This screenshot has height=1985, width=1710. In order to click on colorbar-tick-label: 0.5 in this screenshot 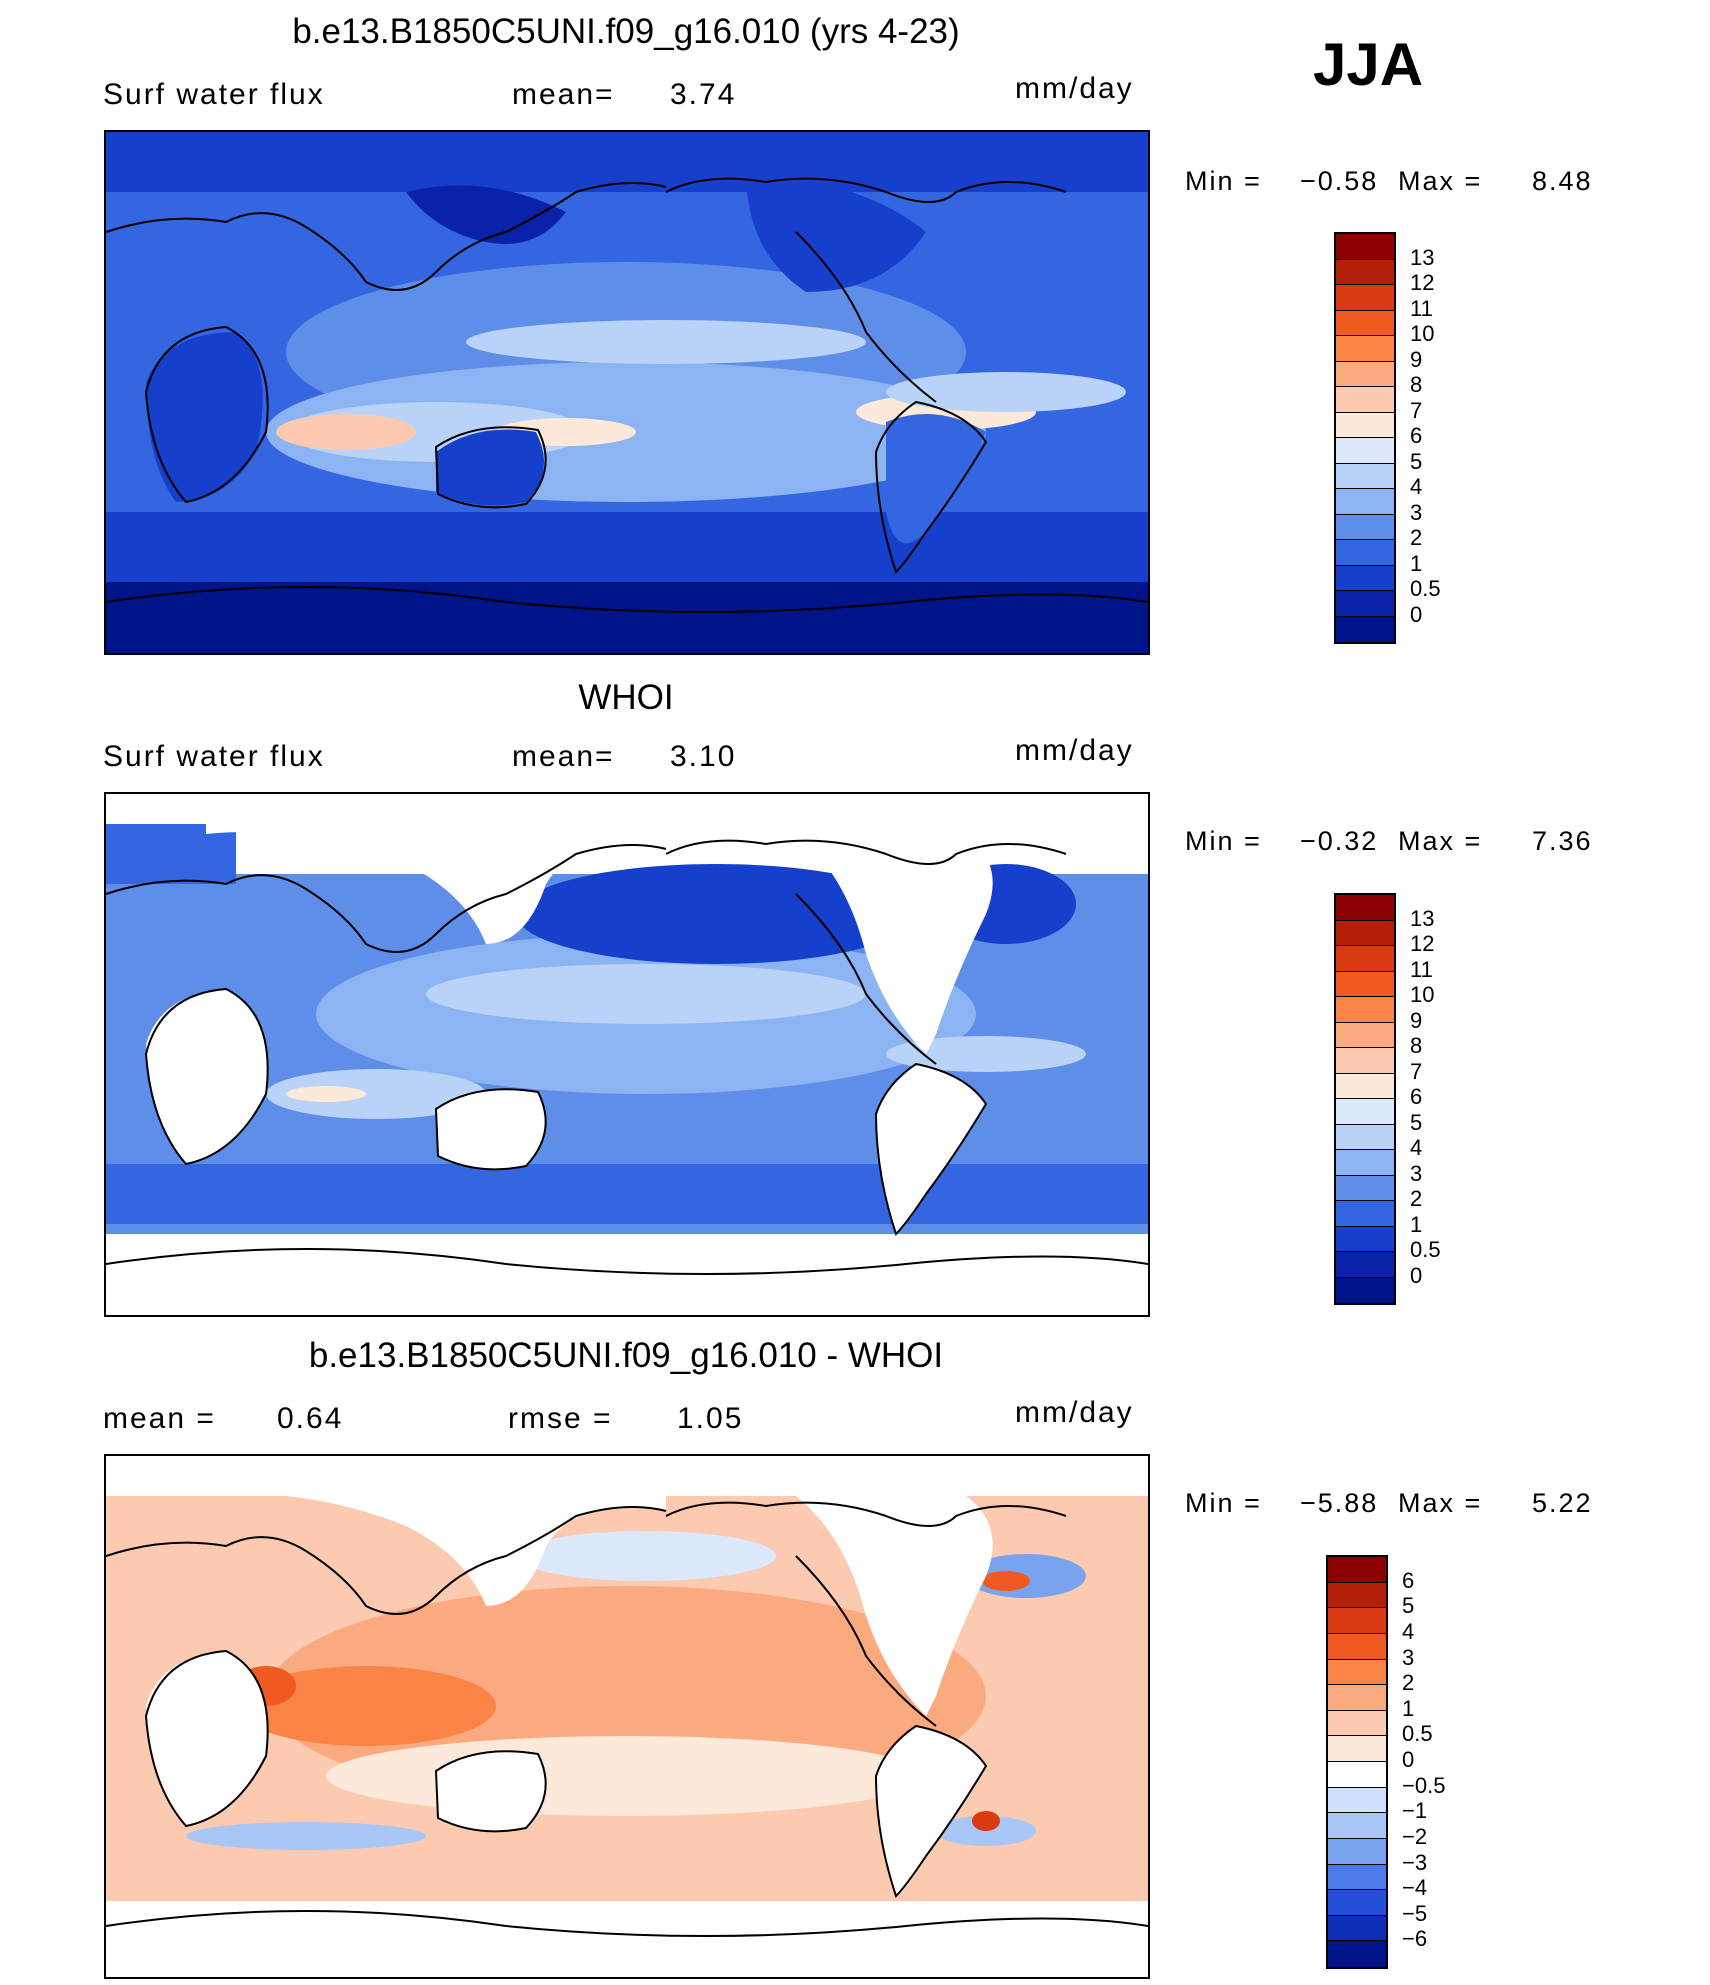, I will do `click(1425, 1249)`.